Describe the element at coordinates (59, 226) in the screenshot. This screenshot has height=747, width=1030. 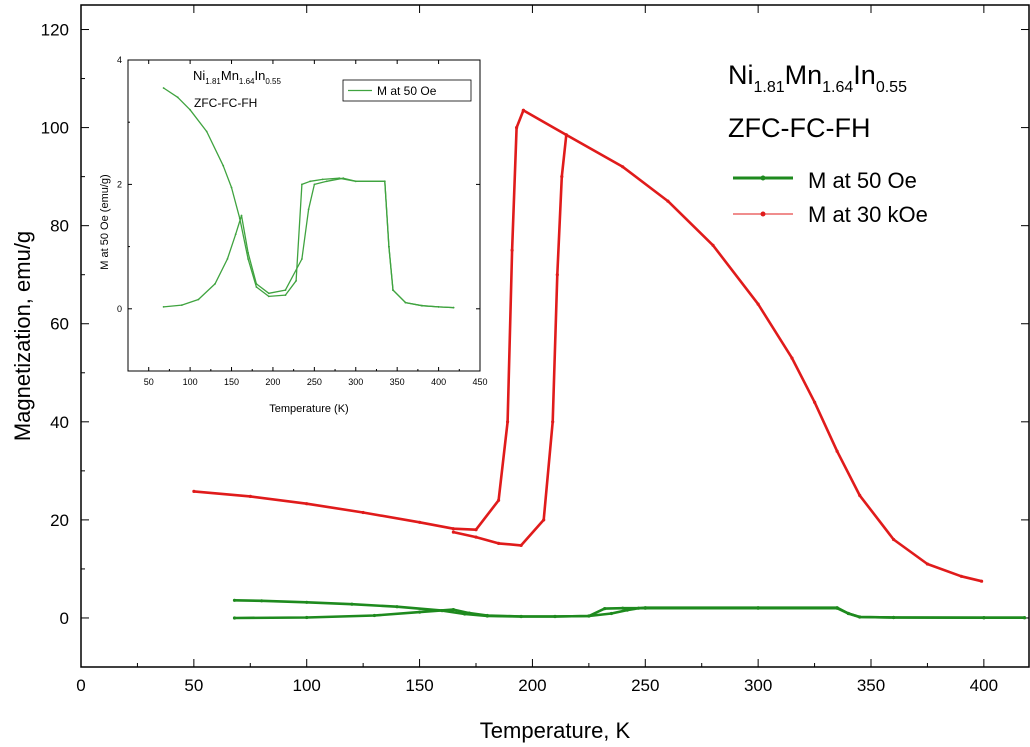
I see `main-y-tick-label-4: 80` at that location.